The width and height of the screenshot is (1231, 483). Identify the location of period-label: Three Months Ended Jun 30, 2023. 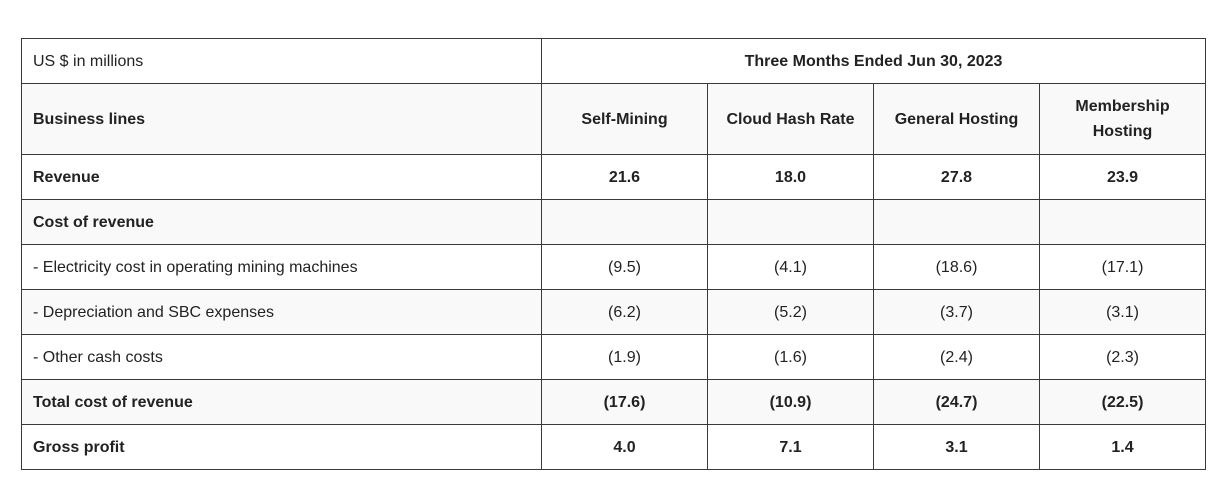
(873, 61).